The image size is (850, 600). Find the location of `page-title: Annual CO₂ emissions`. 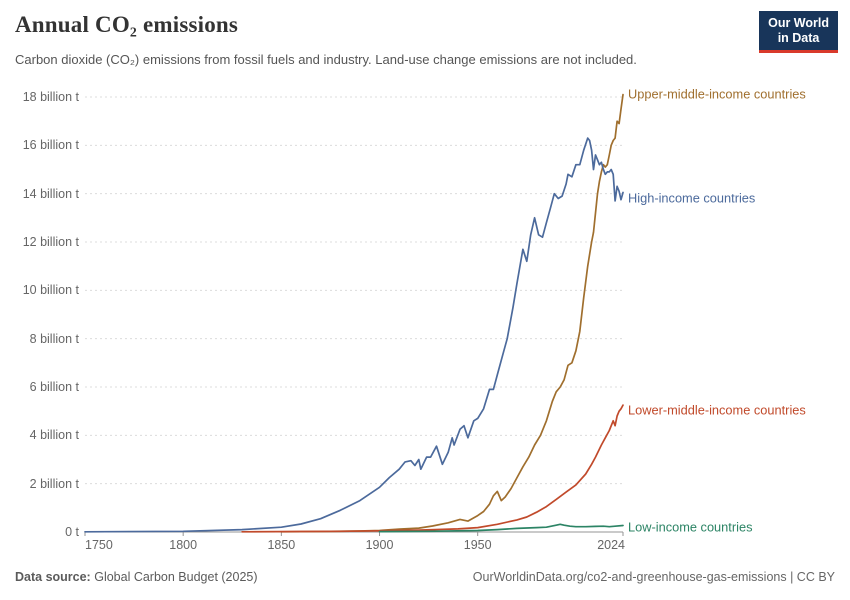

page-title: Annual CO₂ emissions is located at coordinates (127, 24).